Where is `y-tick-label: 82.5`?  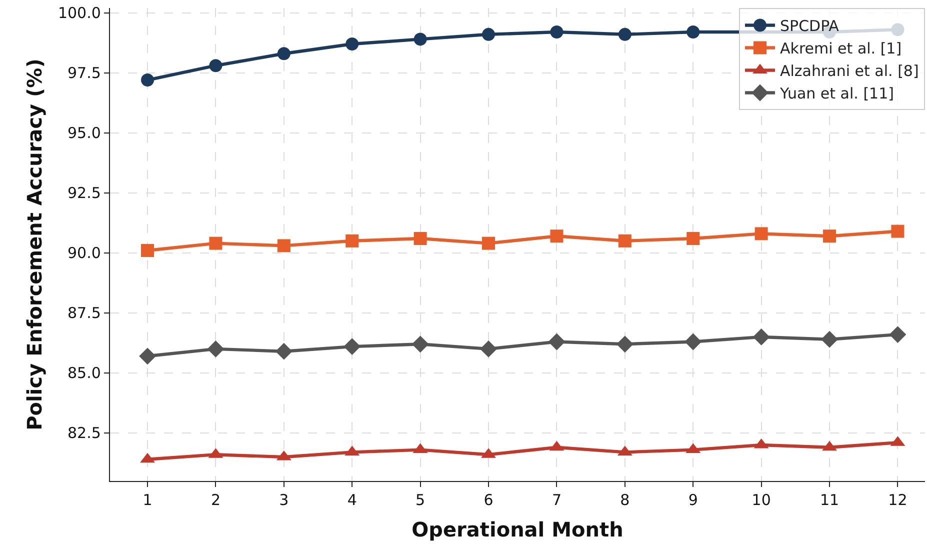 y-tick-label: 82.5 is located at coordinates (84, 433).